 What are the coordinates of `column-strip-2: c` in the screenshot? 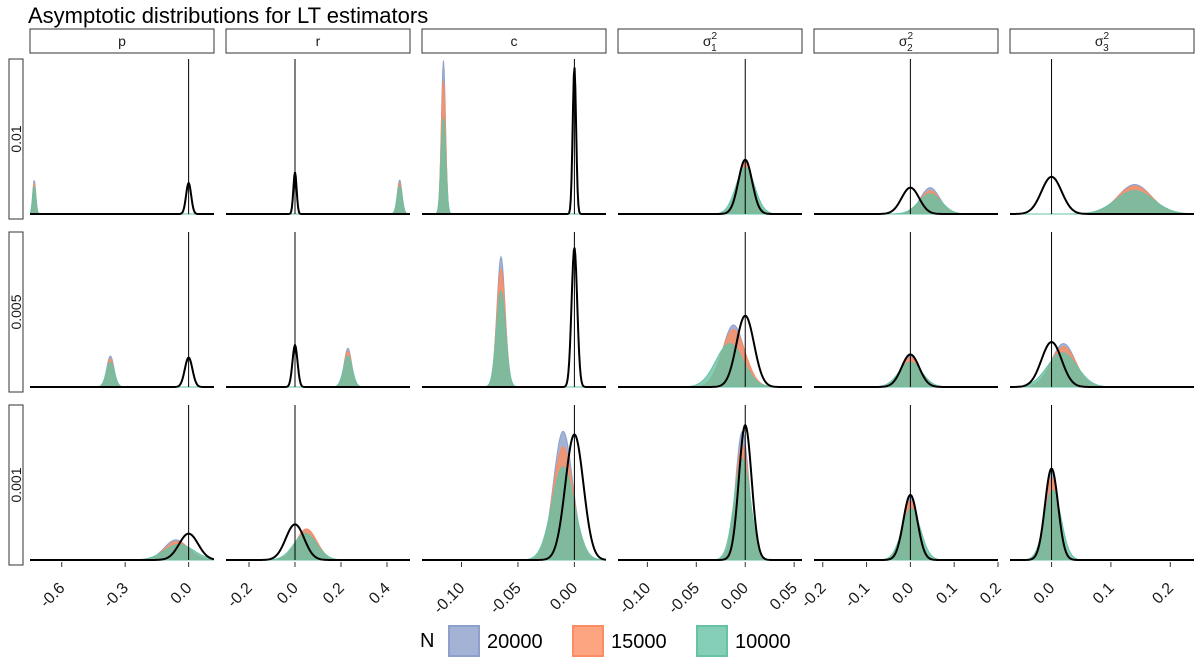 It's located at (514, 41).